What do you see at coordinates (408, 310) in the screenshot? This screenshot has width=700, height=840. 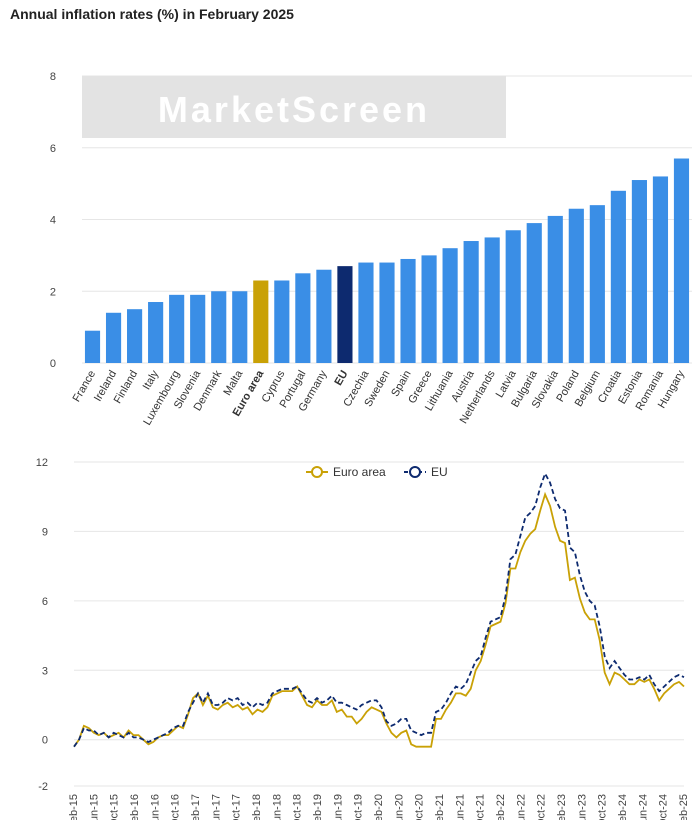 I see `bar-spain` at bounding box center [408, 310].